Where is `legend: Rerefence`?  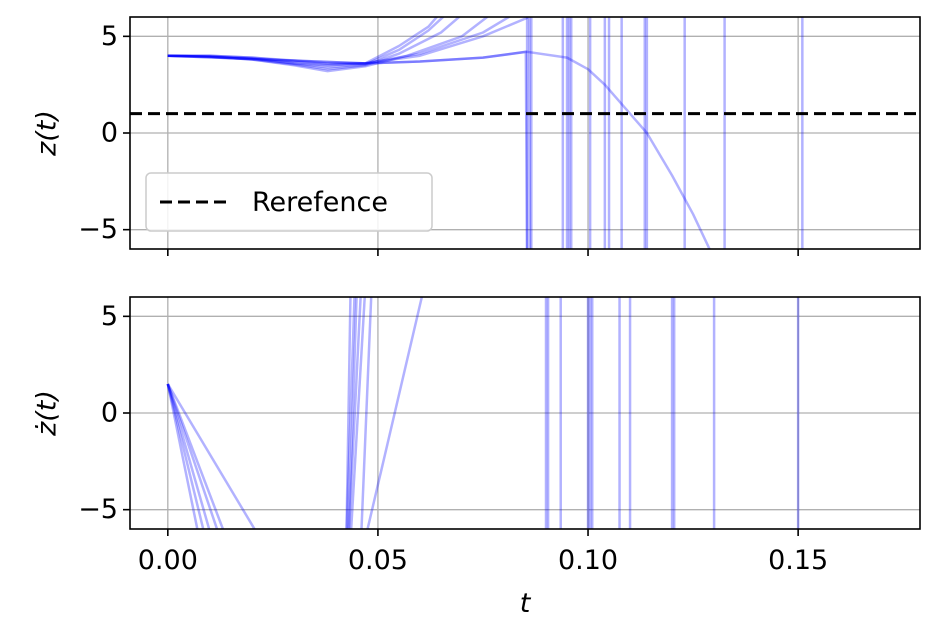
legend: Rerefence is located at coordinates (289, 202).